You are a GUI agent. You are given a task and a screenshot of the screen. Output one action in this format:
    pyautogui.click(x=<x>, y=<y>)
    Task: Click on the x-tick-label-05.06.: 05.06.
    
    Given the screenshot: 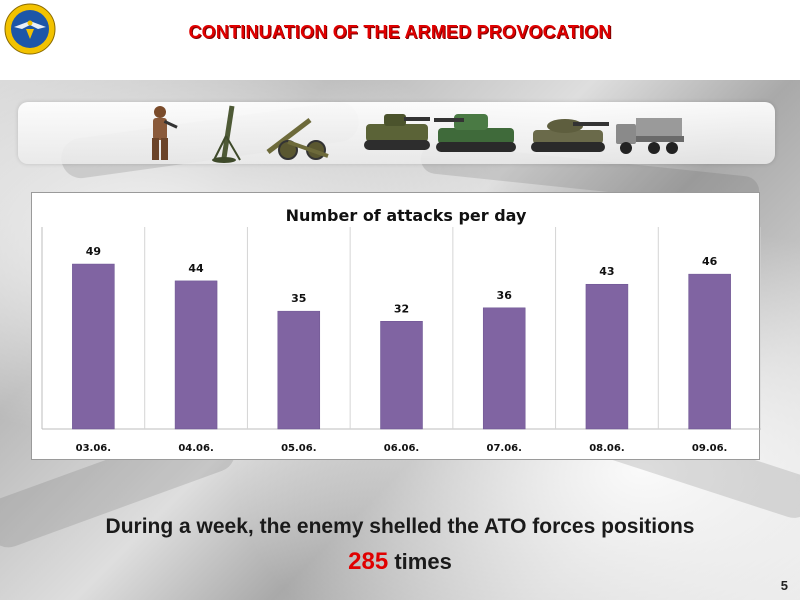 What is the action you would take?
    pyautogui.click(x=298, y=448)
    